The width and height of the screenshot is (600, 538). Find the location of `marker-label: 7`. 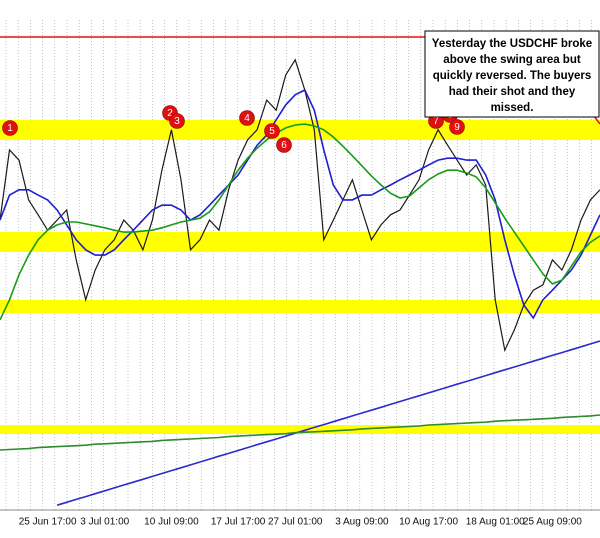

marker-label: 7 is located at coordinates (436, 121).